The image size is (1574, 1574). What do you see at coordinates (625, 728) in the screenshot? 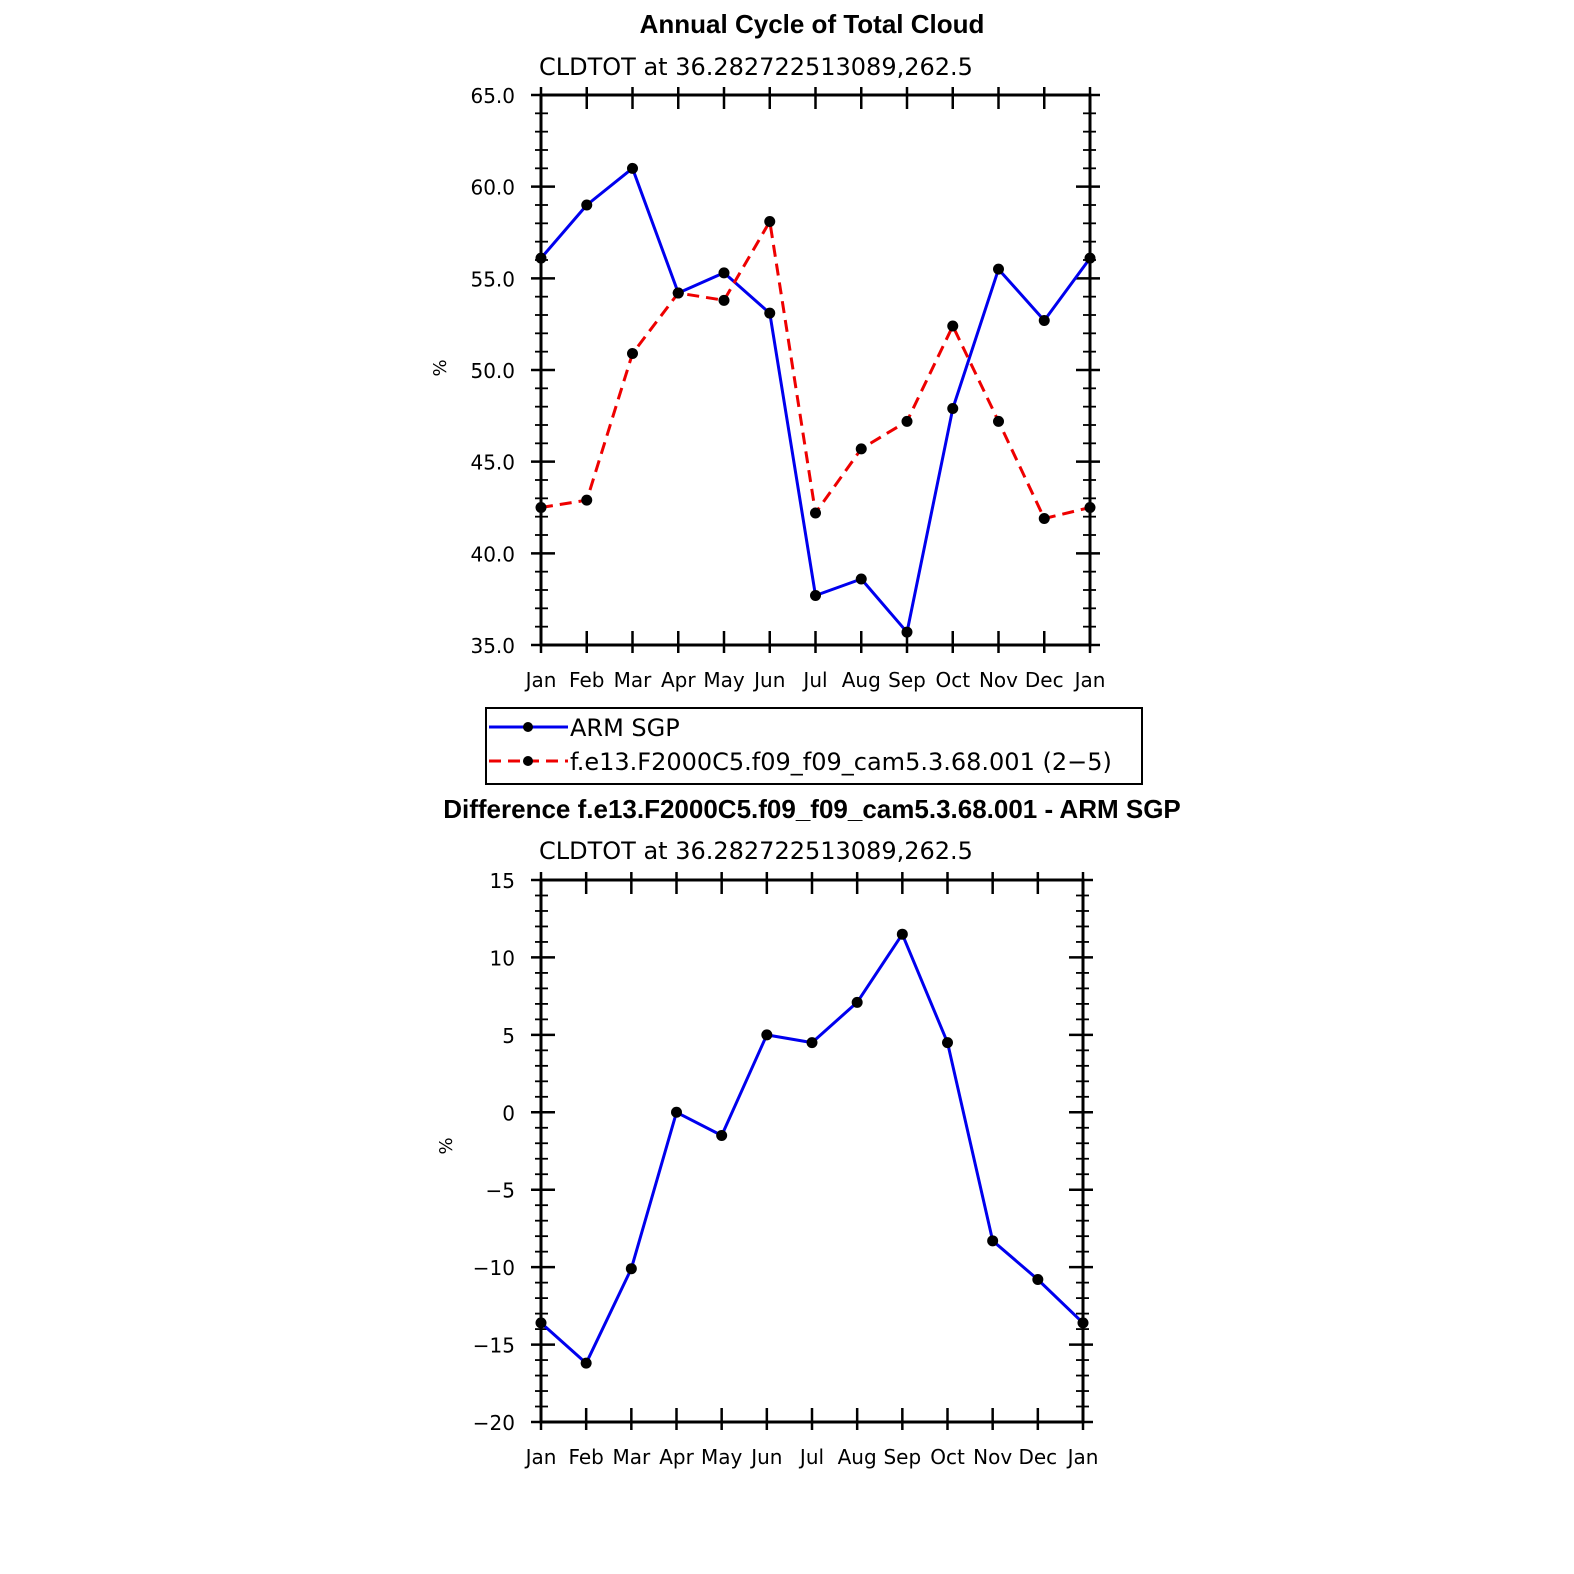
I see `legend-label-arm-sgp: ARM SGP` at bounding box center [625, 728].